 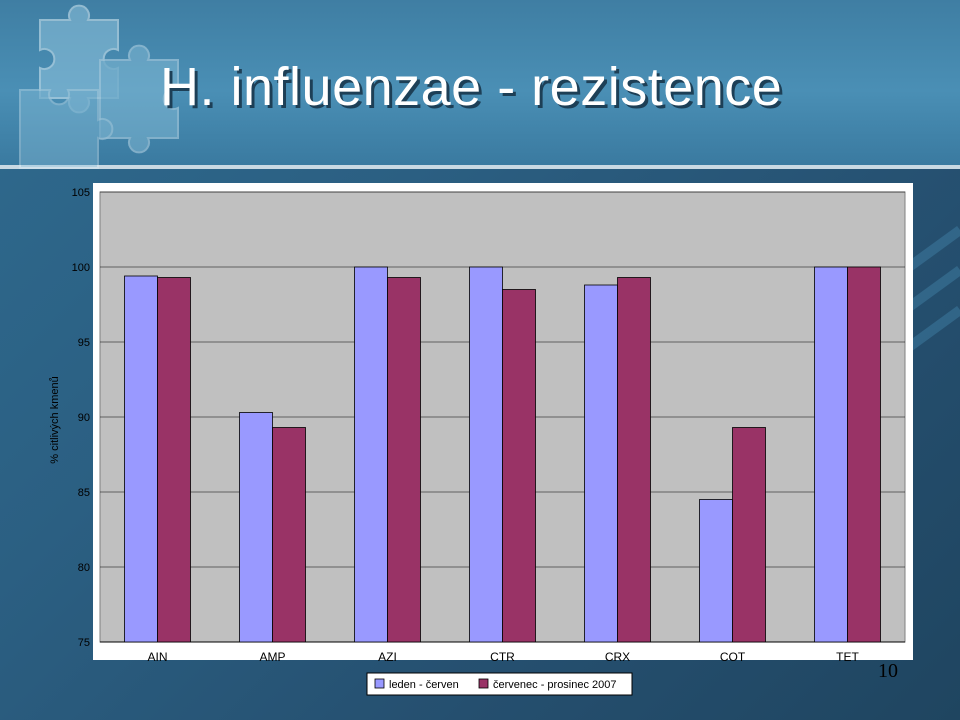 I want to click on y-tick-label: 100, so click(x=81, y=268).